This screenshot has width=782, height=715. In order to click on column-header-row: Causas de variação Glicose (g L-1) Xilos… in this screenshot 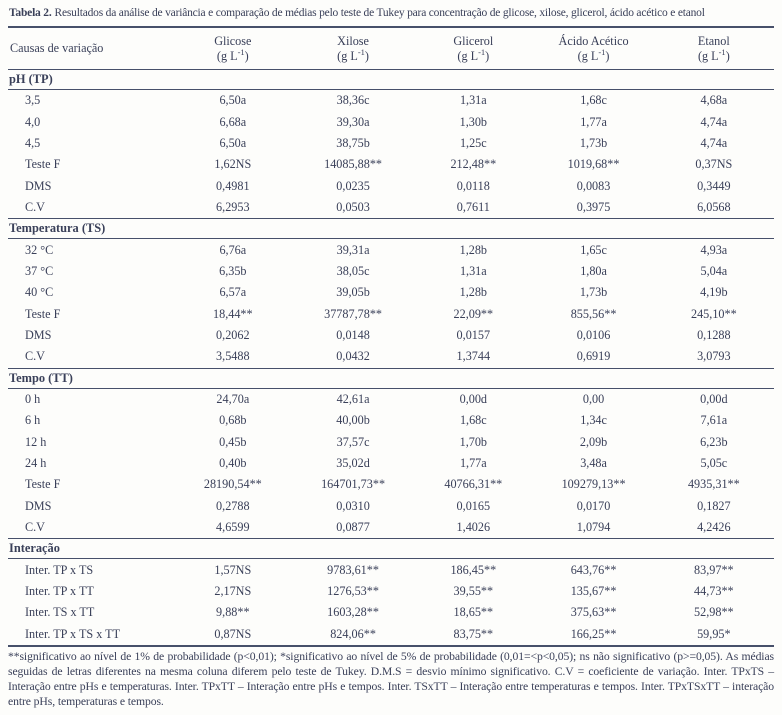, I will do `click(391, 48)`.